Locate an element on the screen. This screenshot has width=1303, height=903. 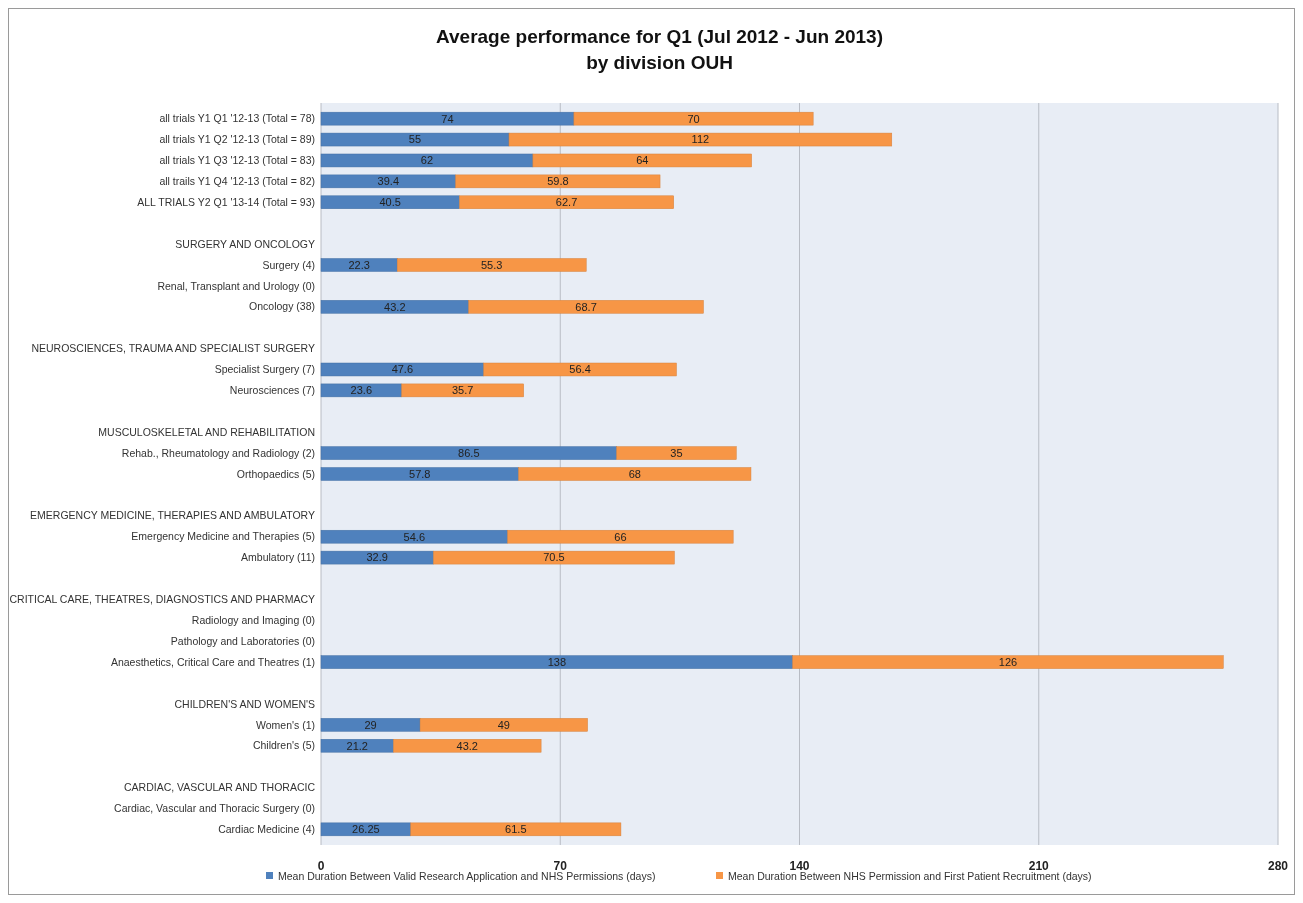
data-label: 29 is located at coordinates (370, 724).